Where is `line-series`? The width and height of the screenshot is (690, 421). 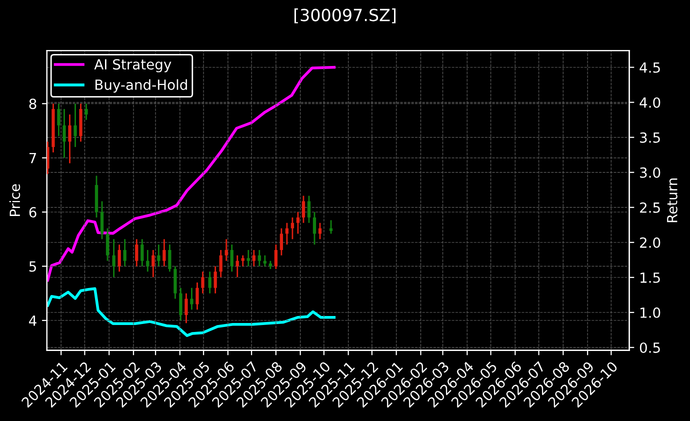 line-series is located at coordinates (191, 312).